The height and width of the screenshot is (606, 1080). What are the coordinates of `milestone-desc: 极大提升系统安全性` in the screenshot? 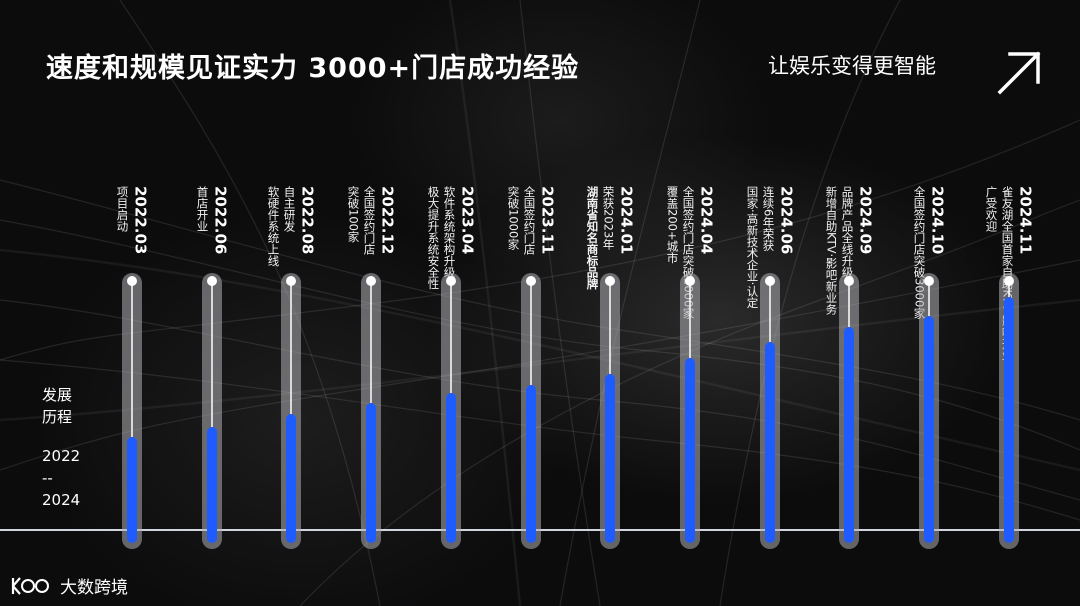 It's located at (433, 238).